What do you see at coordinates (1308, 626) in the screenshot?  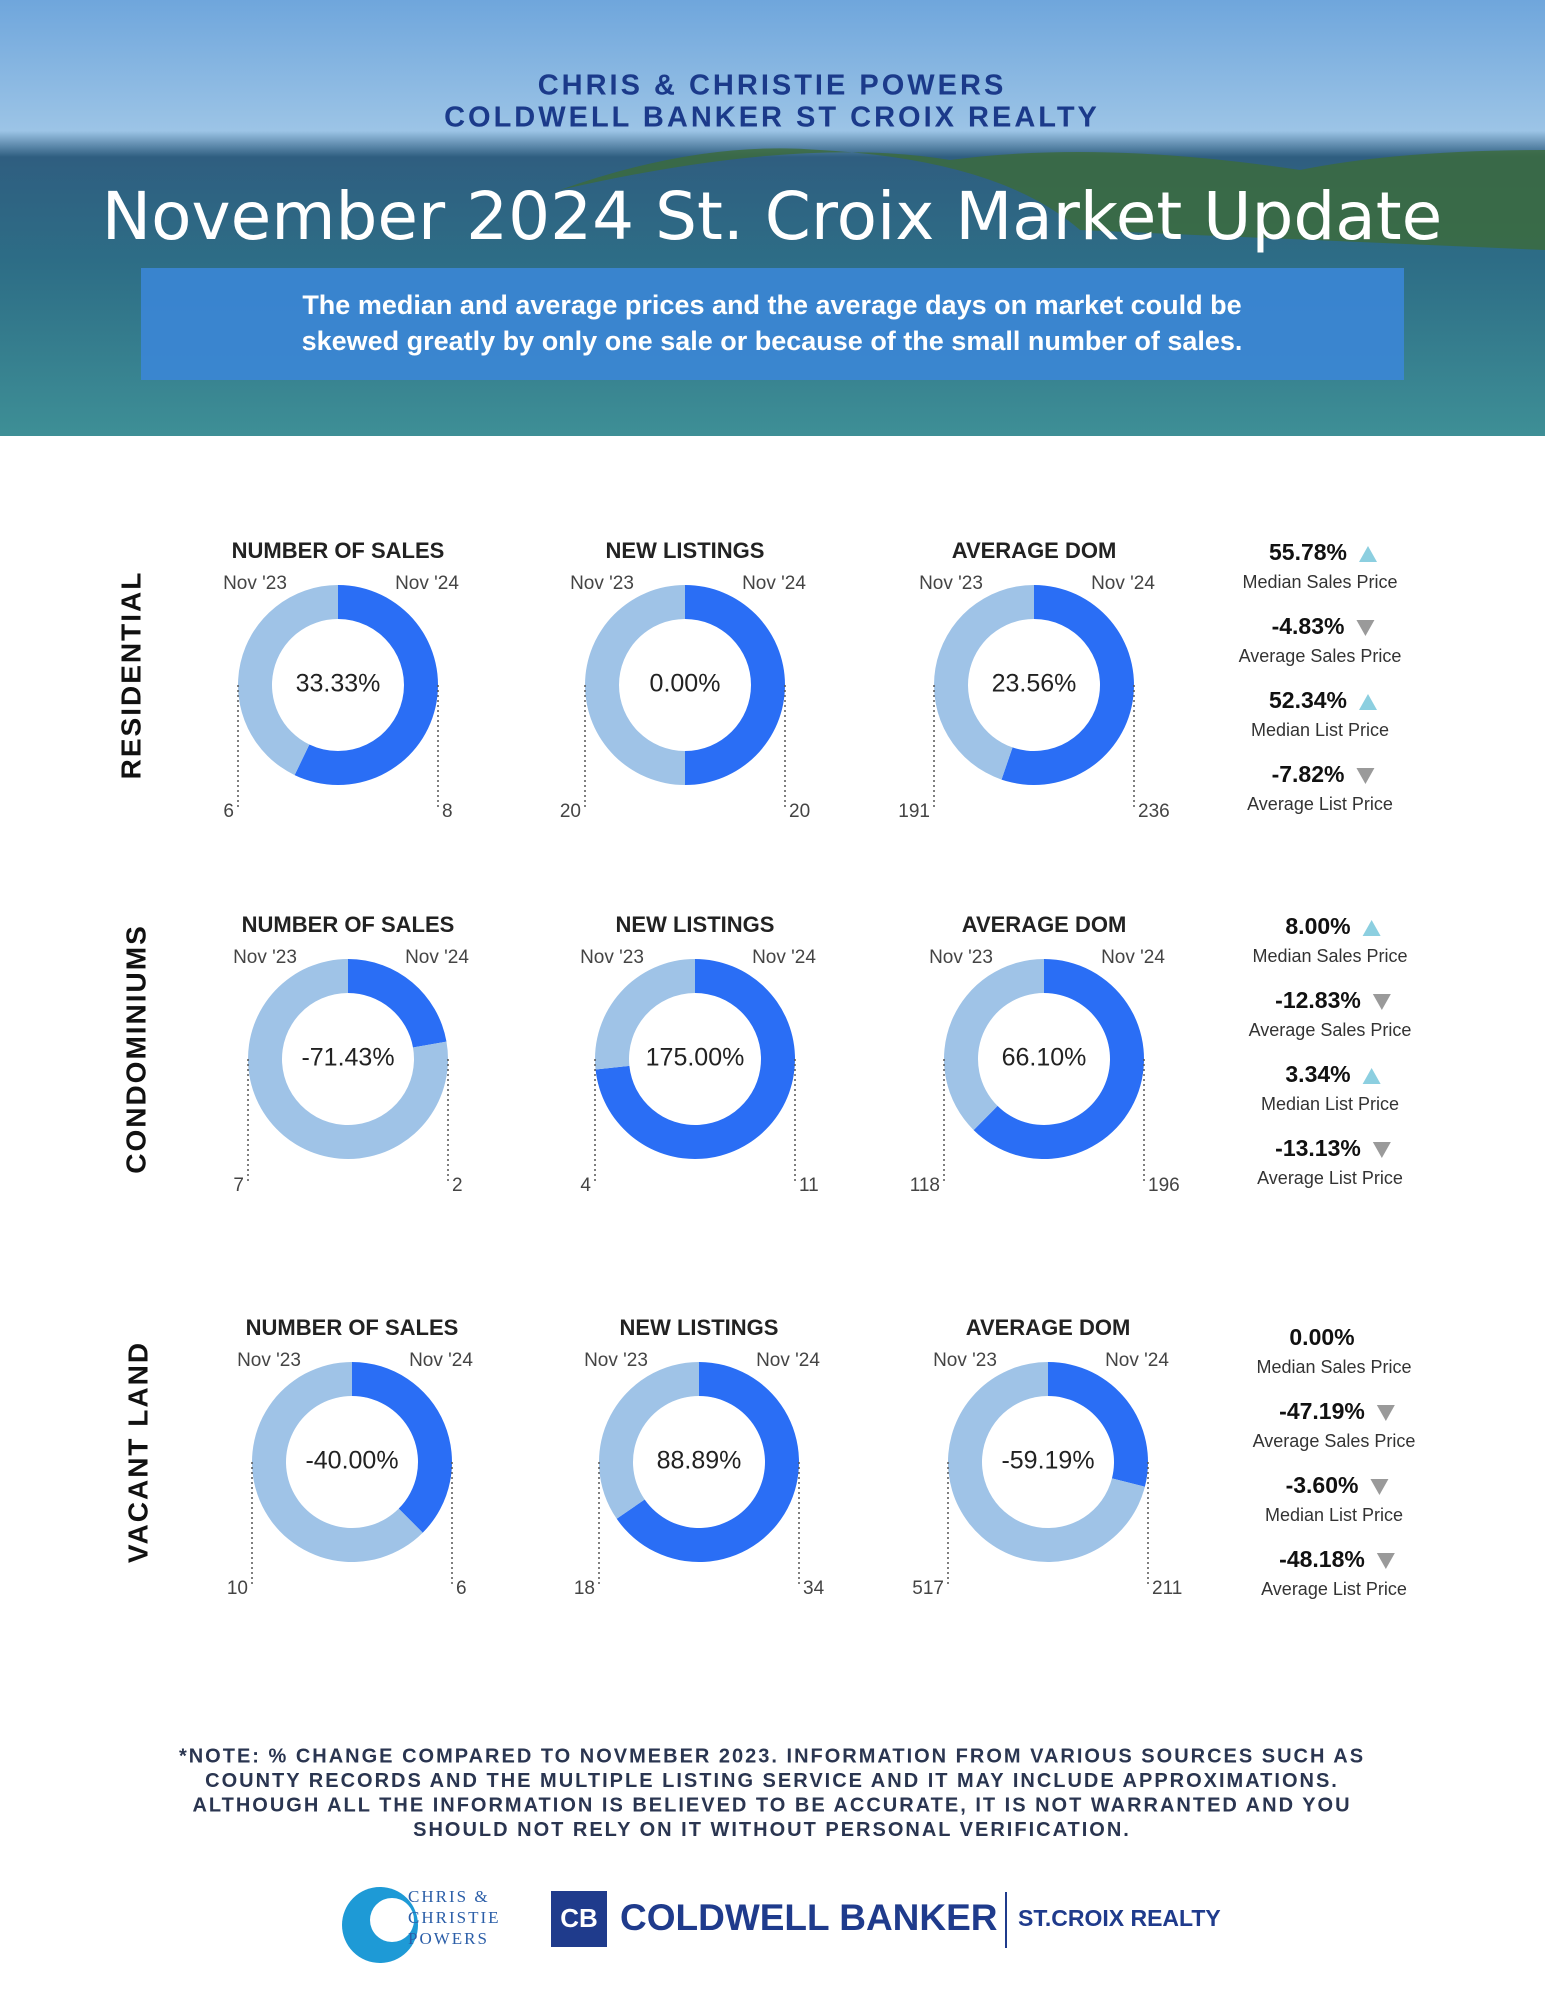 I see `stat-value: -4.83%` at bounding box center [1308, 626].